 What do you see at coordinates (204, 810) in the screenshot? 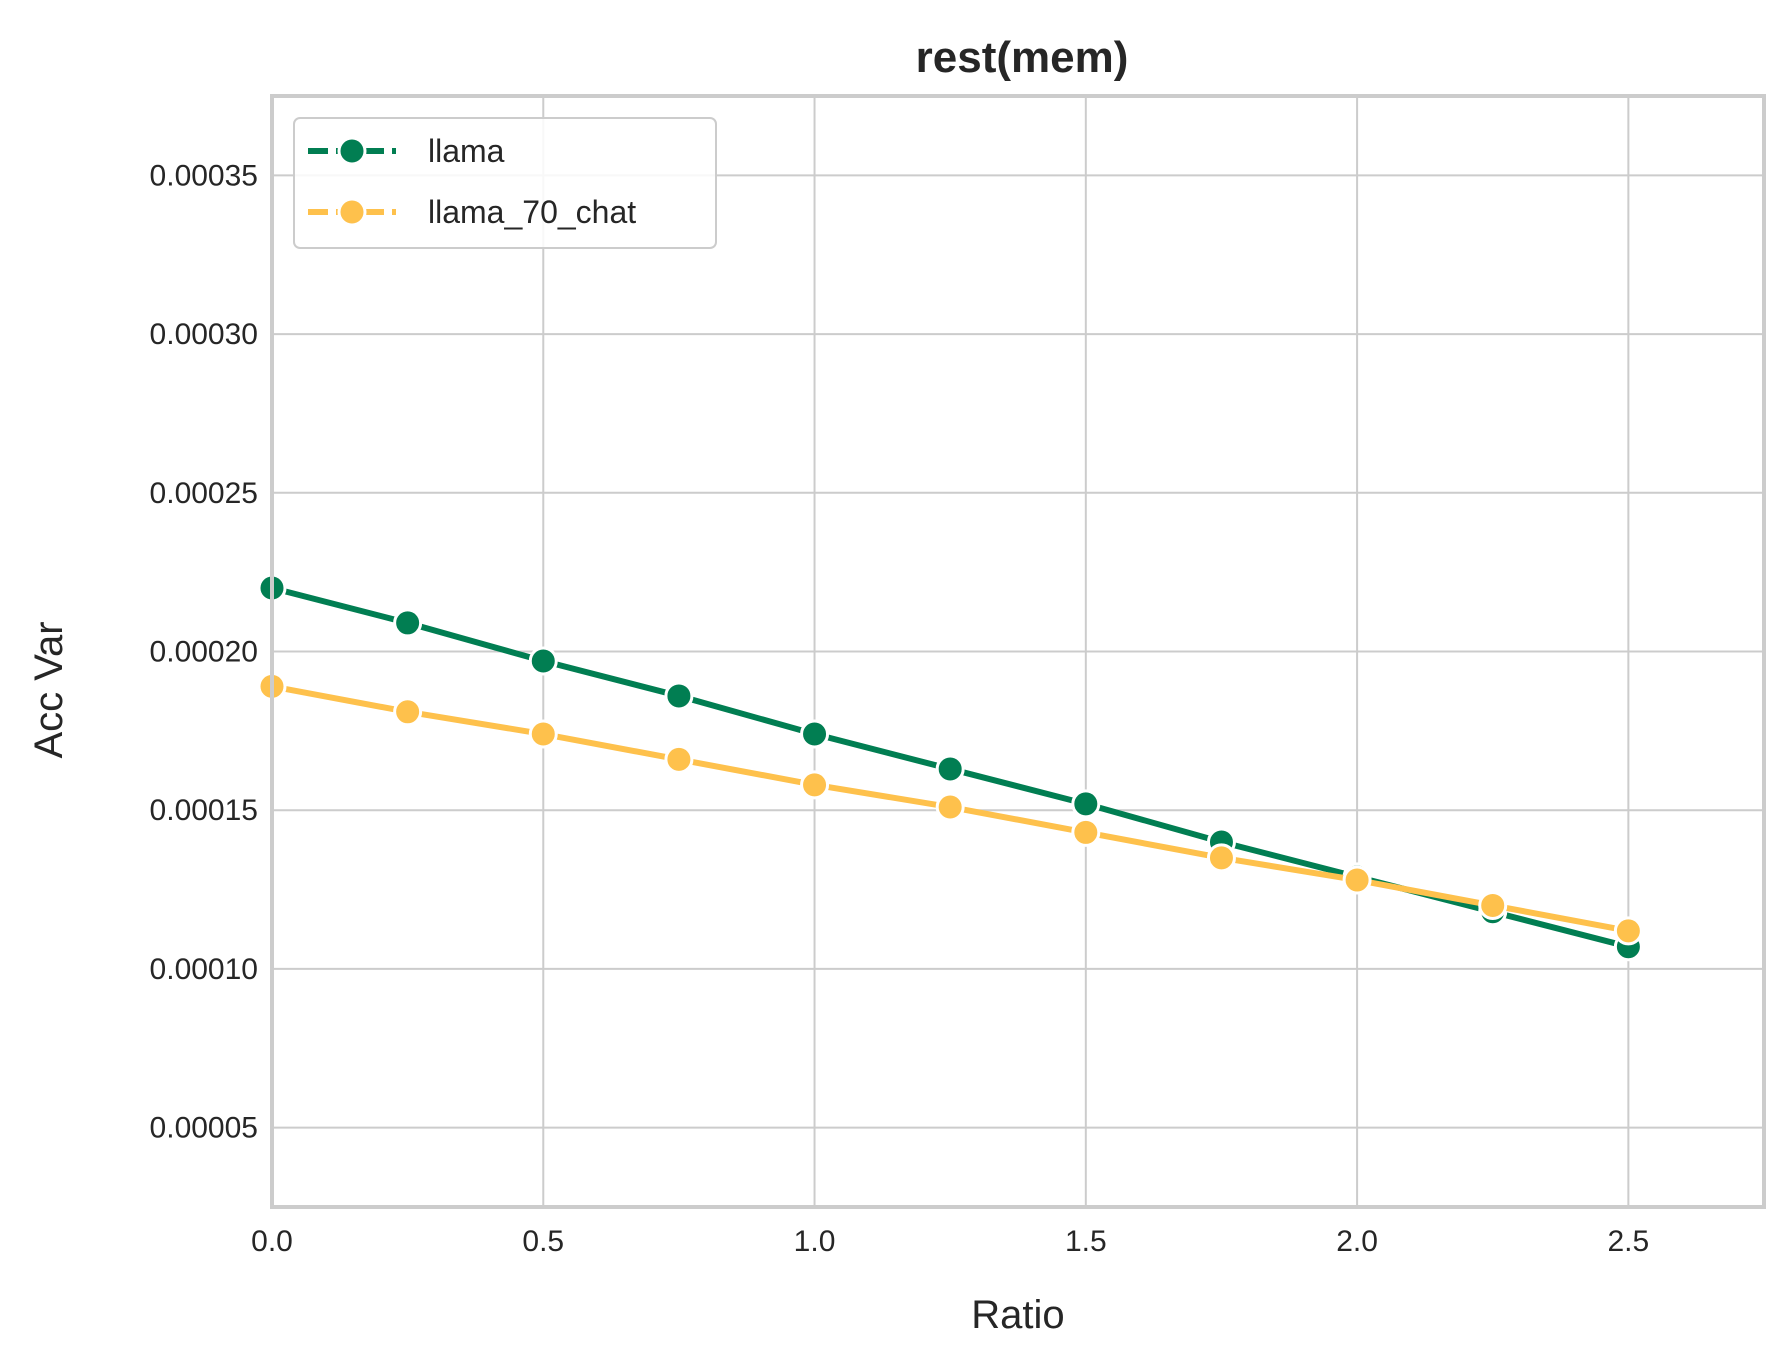
I see `y-tick-label: 0.00015` at bounding box center [204, 810].